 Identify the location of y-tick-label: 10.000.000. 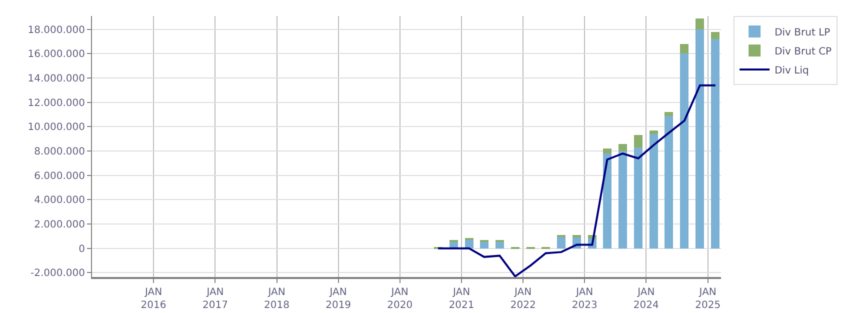
(56, 128).